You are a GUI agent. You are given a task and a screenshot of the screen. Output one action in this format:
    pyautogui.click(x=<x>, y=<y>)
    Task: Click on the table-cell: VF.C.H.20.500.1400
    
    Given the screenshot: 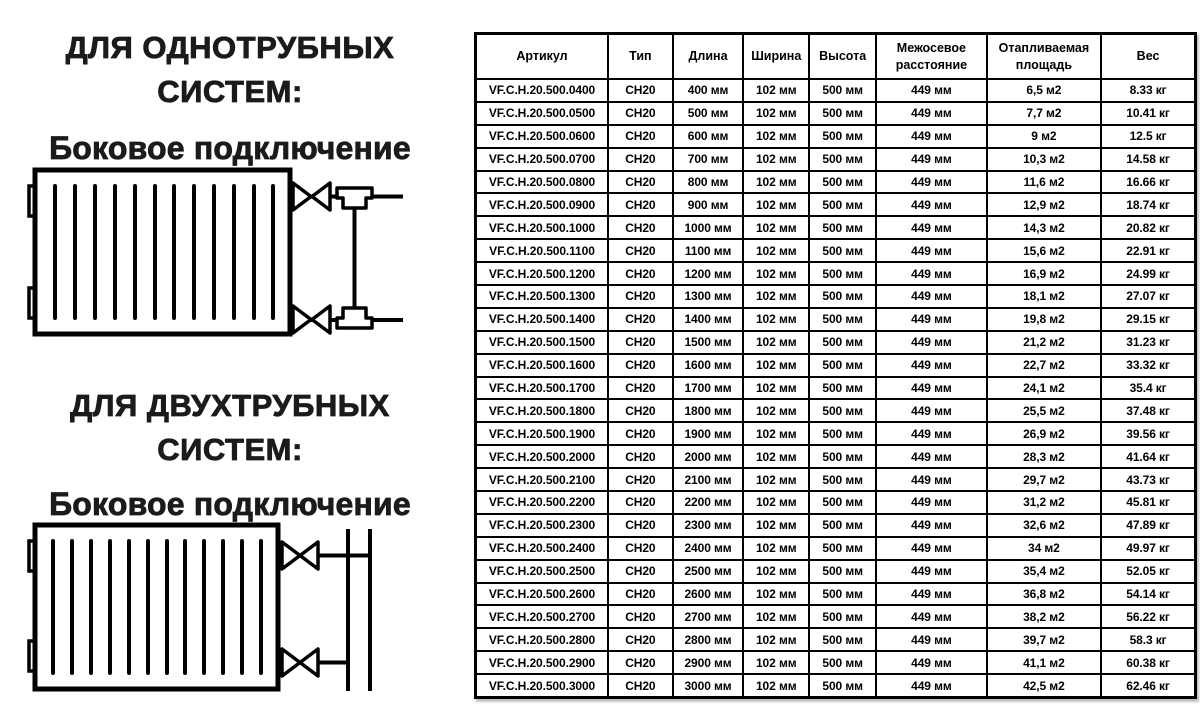 What is the action you would take?
    pyautogui.click(x=541, y=319)
    